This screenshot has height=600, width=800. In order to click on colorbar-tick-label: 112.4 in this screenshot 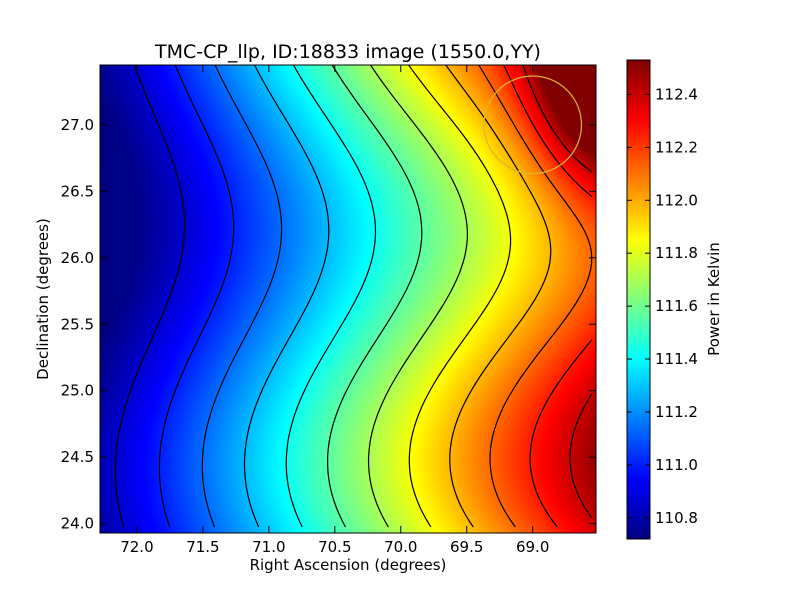, I will do `click(676, 94)`.